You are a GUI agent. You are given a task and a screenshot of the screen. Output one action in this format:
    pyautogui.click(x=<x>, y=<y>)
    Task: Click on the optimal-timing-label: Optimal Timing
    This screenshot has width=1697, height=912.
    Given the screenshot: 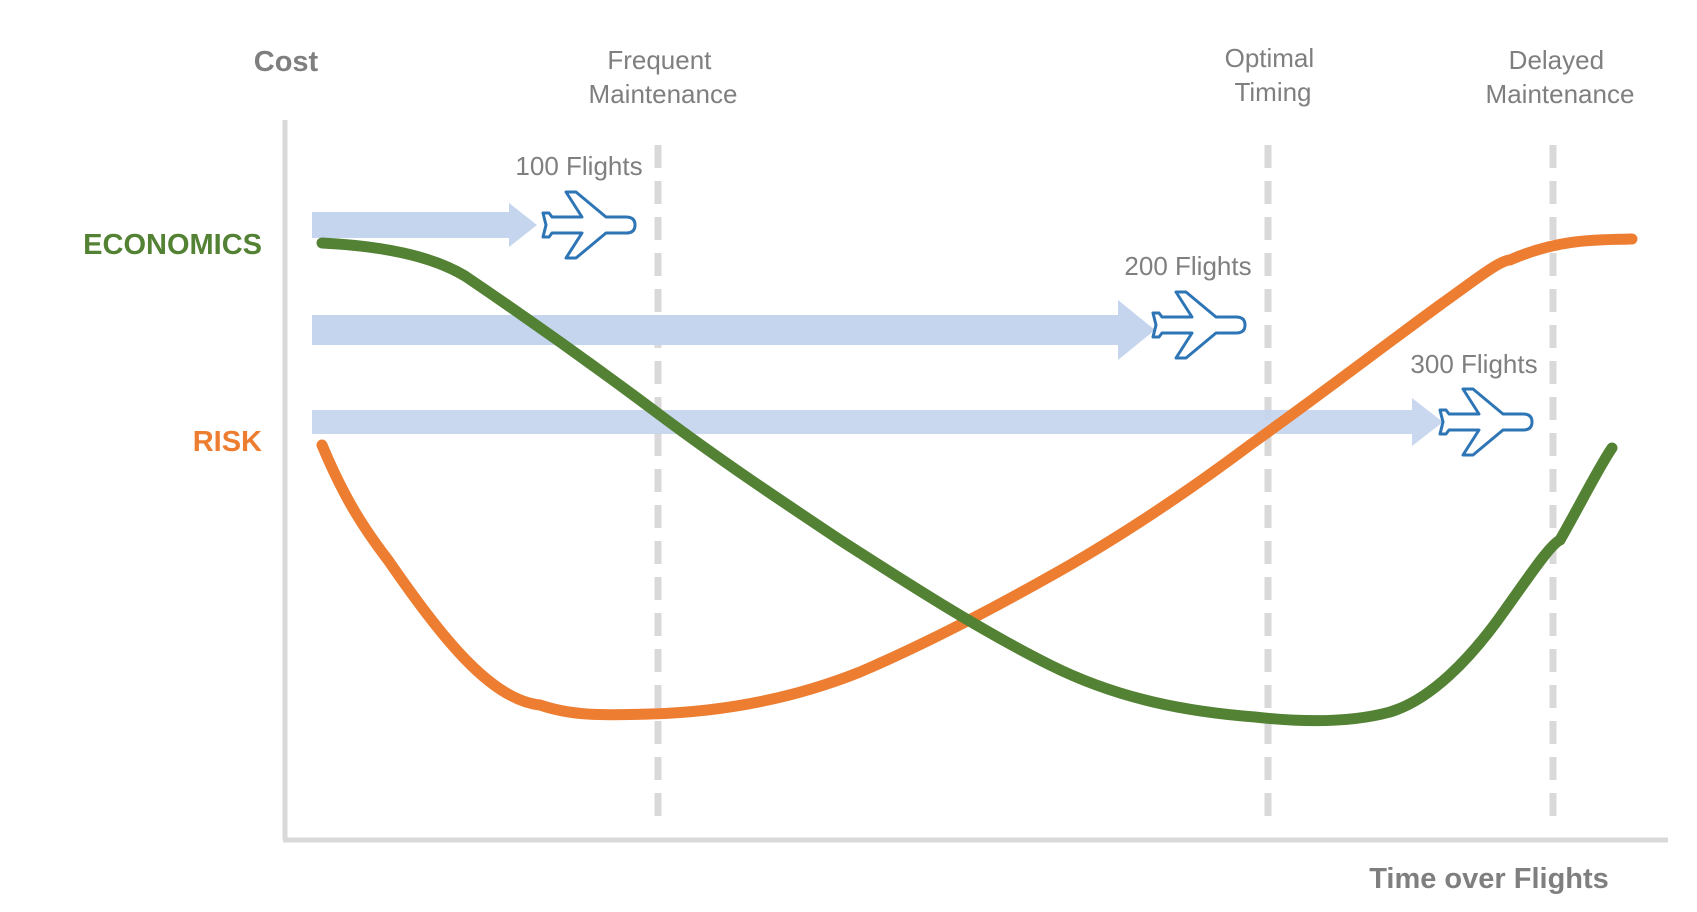 What is the action you would take?
    pyautogui.click(x=1273, y=75)
    